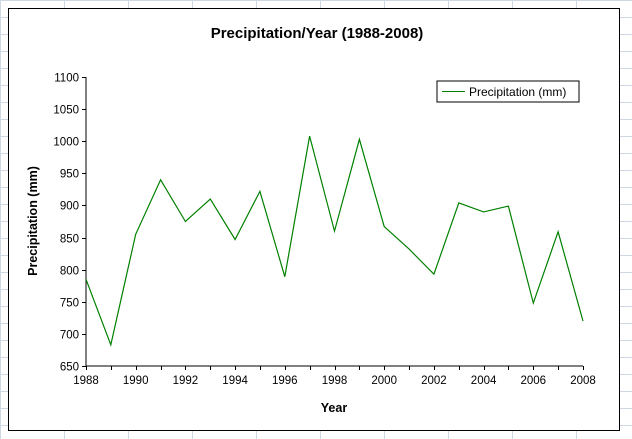 This screenshot has width=632, height=439. Describe the element at coordinates (583, 381) in the screenshot. I see `x-tick-label: 2008` at that location.